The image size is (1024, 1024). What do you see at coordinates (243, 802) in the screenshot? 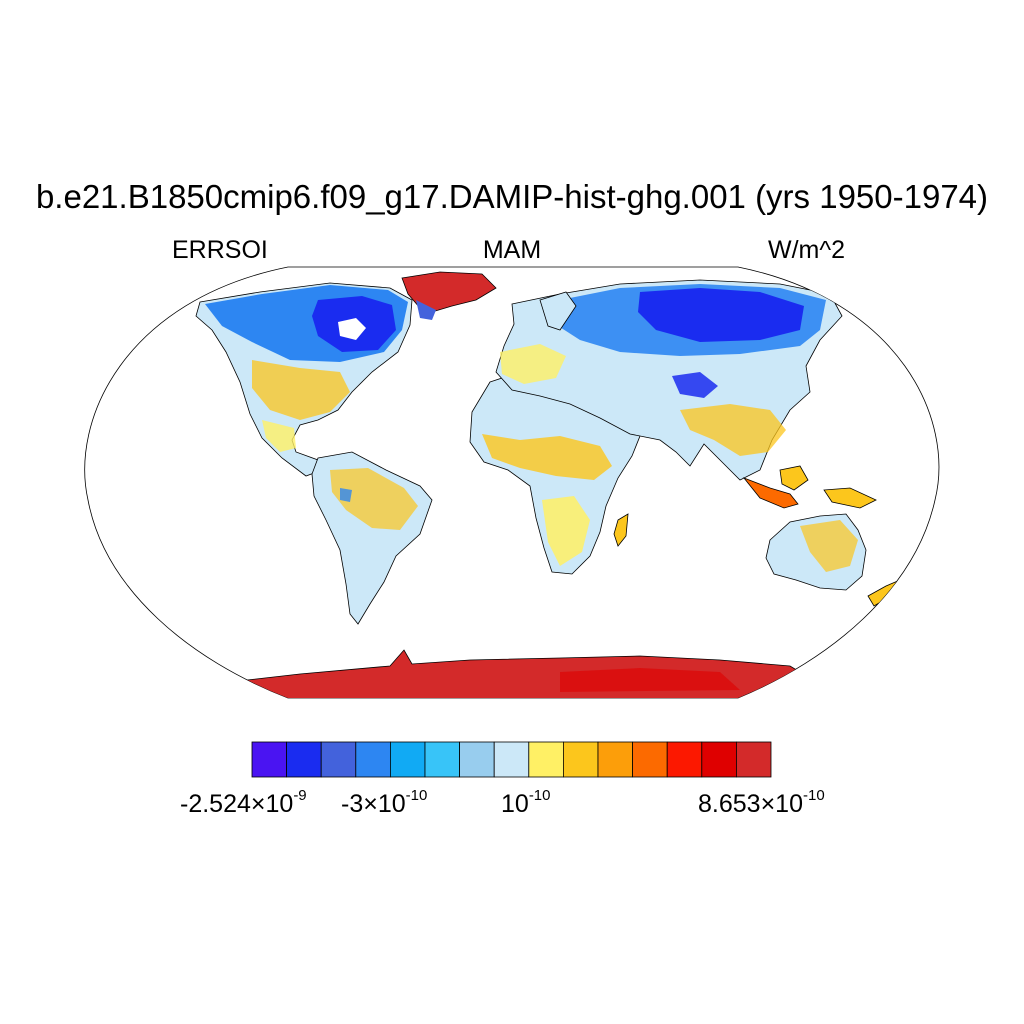
I see `colorbar-label-1: -2.524×10⁻⁹` at bounding box center [243, 802].